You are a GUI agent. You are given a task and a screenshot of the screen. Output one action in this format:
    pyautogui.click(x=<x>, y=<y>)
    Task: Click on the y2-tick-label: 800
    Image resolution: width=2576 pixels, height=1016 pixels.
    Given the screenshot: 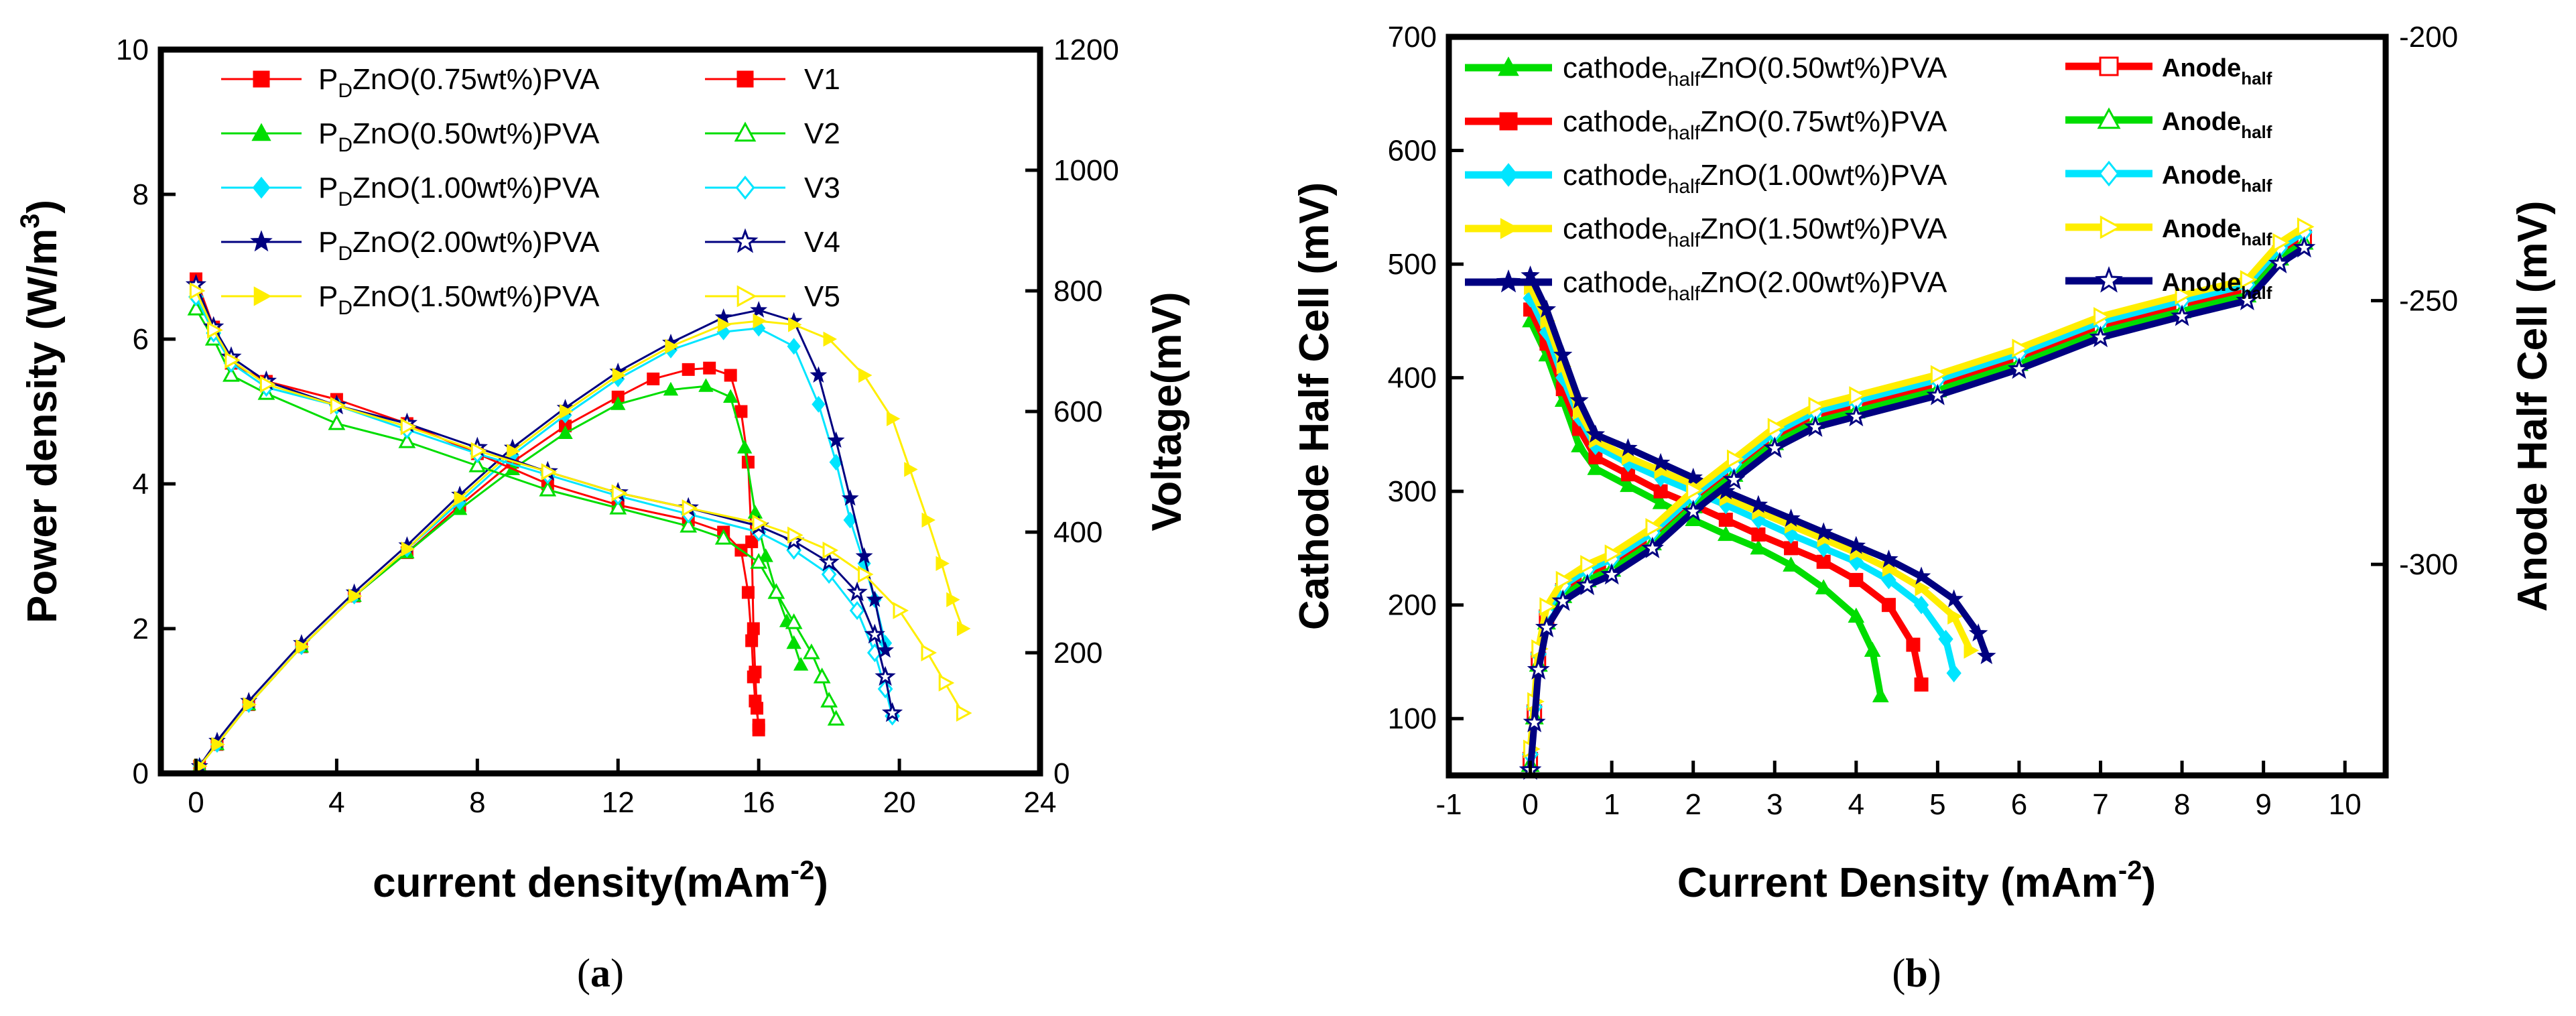 What is the action you would take?
    pyautogui.click(x=1077, y=291)
    